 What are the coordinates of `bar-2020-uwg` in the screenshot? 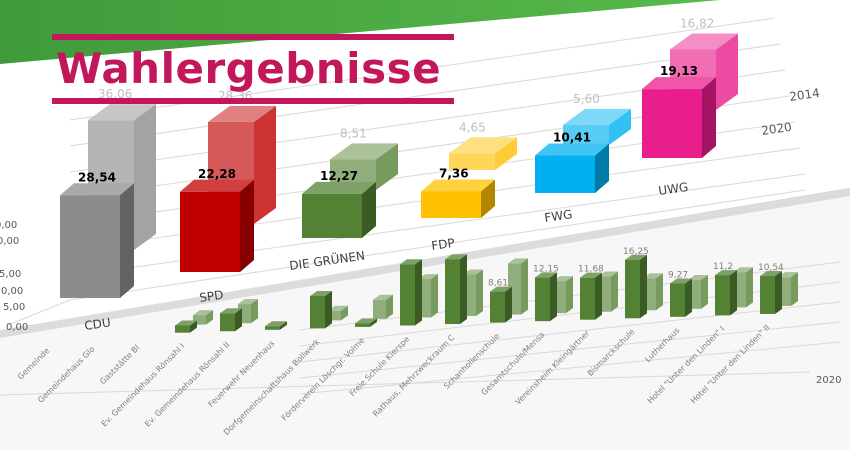 It's located at (679, 117).